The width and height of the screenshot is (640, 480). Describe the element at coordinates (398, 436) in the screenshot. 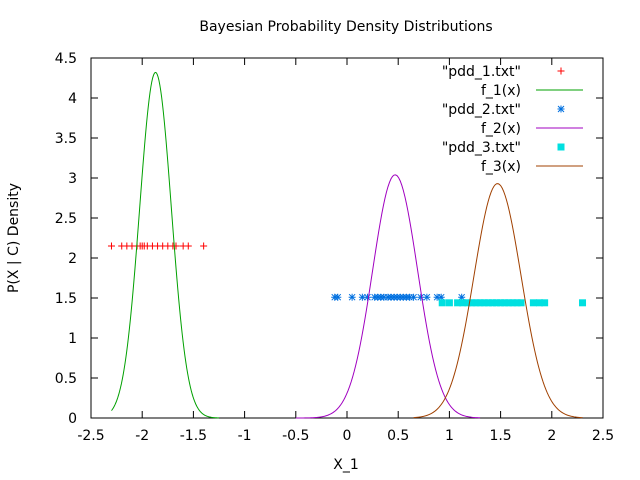

I see `x-tick-label: 0.5` at that location.